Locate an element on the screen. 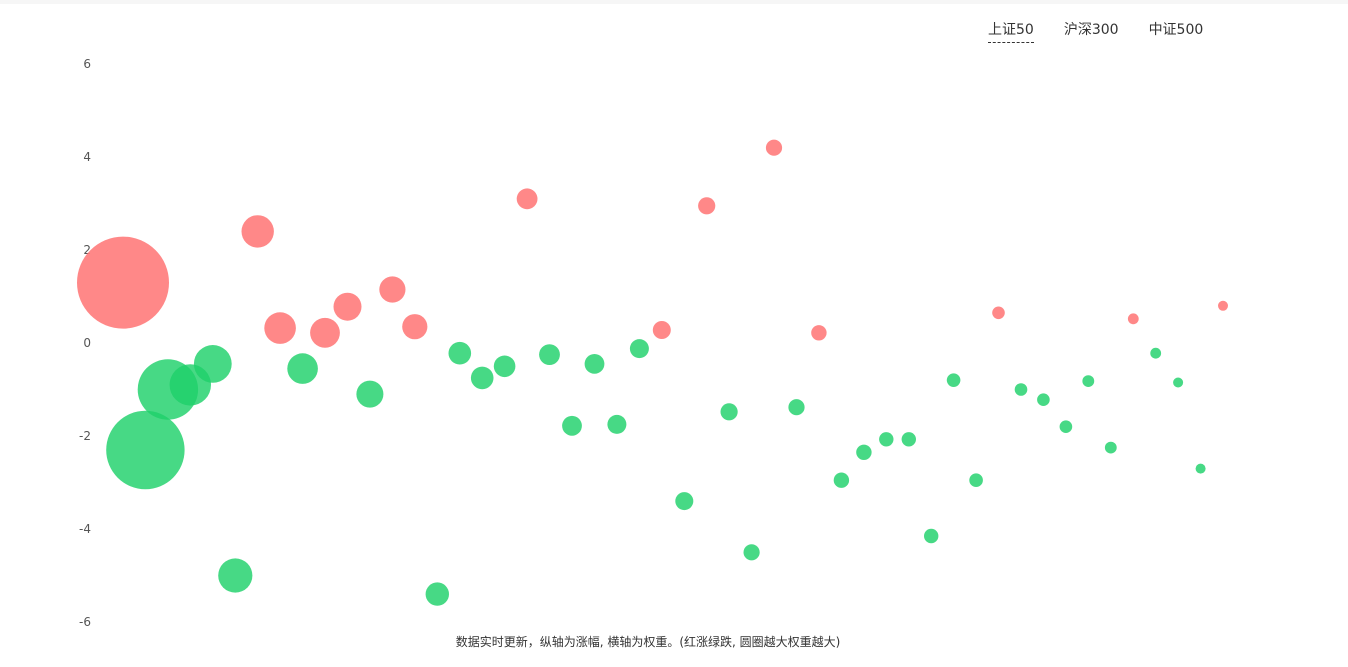 This screenshot has width=1348, height=667. y-tick-label: -2 is located at coordinates (85, 436).